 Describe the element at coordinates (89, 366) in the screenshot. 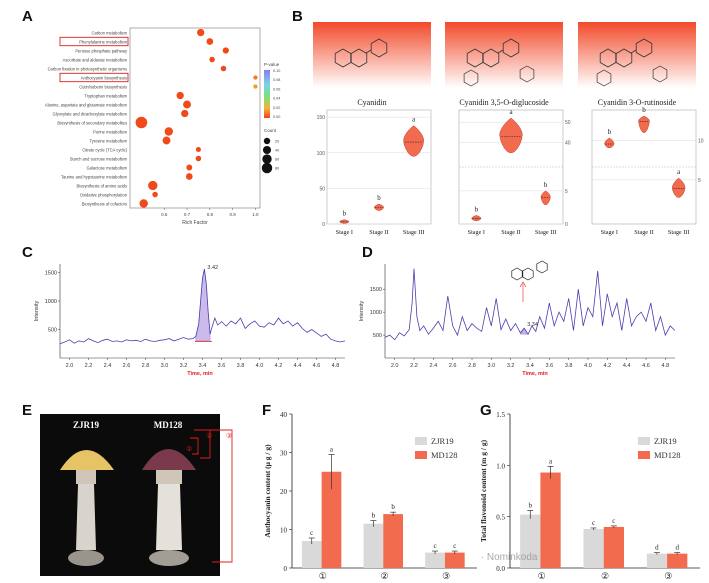

I see `x-tick-label: 2.2` at that location.